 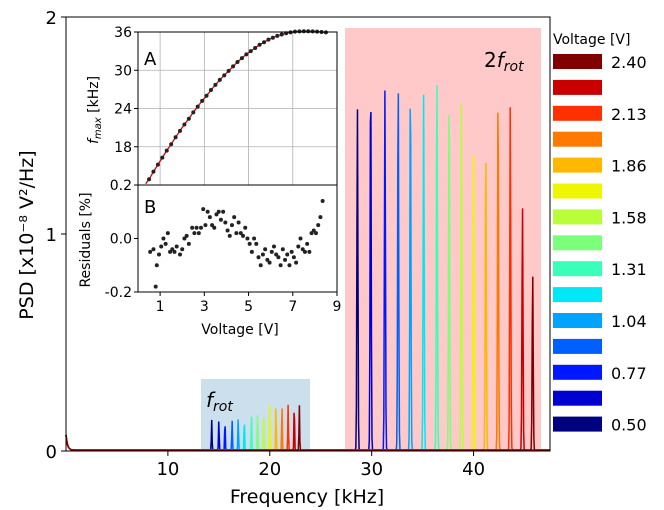 I want to click on inset-a-y-tick-label: 30, so click(x=123, y=71).